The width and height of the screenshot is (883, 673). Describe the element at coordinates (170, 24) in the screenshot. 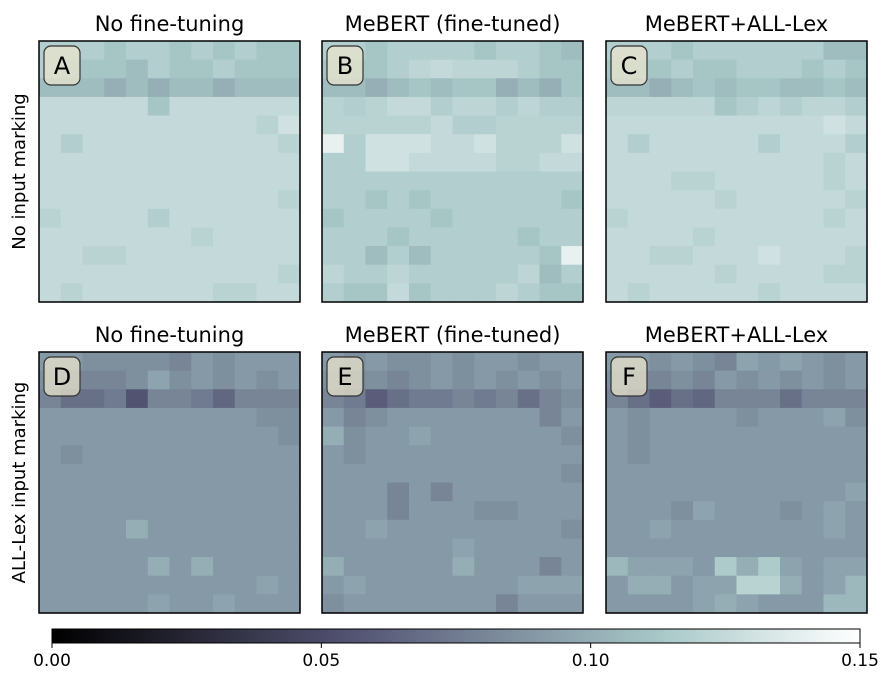

I see `panel-title: No fine-tuning` at that location.